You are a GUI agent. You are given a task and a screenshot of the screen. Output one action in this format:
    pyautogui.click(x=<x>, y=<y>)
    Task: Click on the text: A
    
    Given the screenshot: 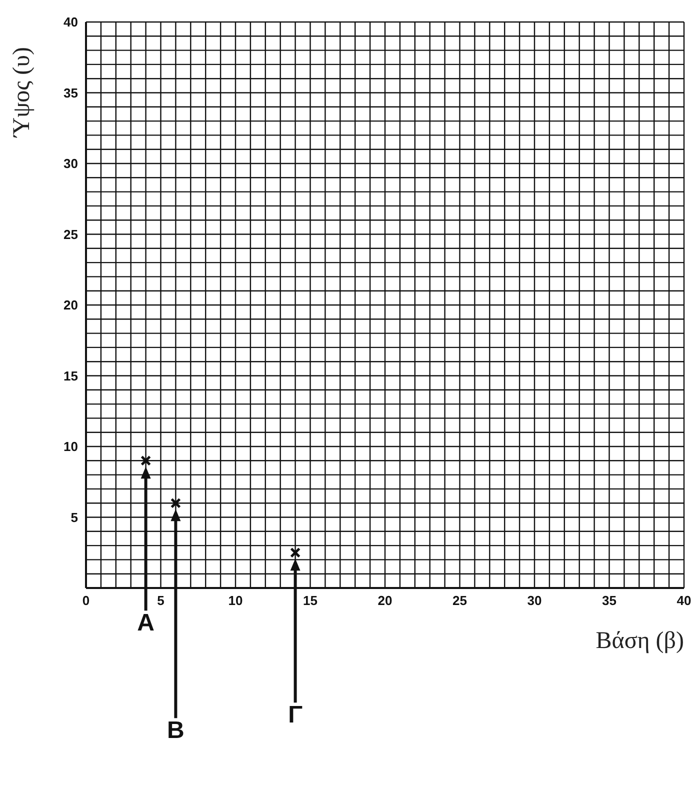 What is the action you would take?
    pyautogui.click(x=145, y=623)
    